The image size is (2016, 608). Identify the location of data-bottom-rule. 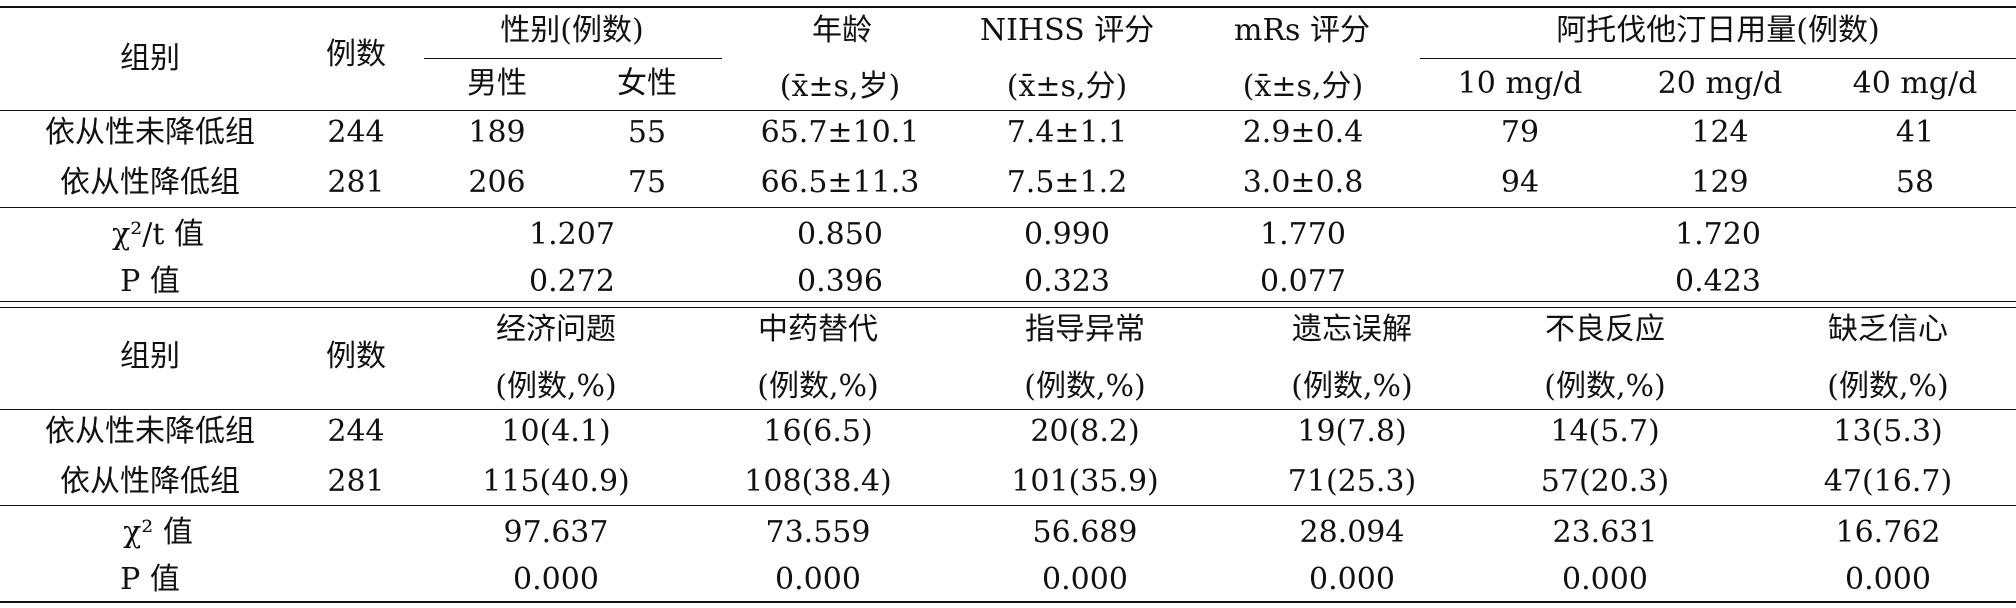
(1008, 207).